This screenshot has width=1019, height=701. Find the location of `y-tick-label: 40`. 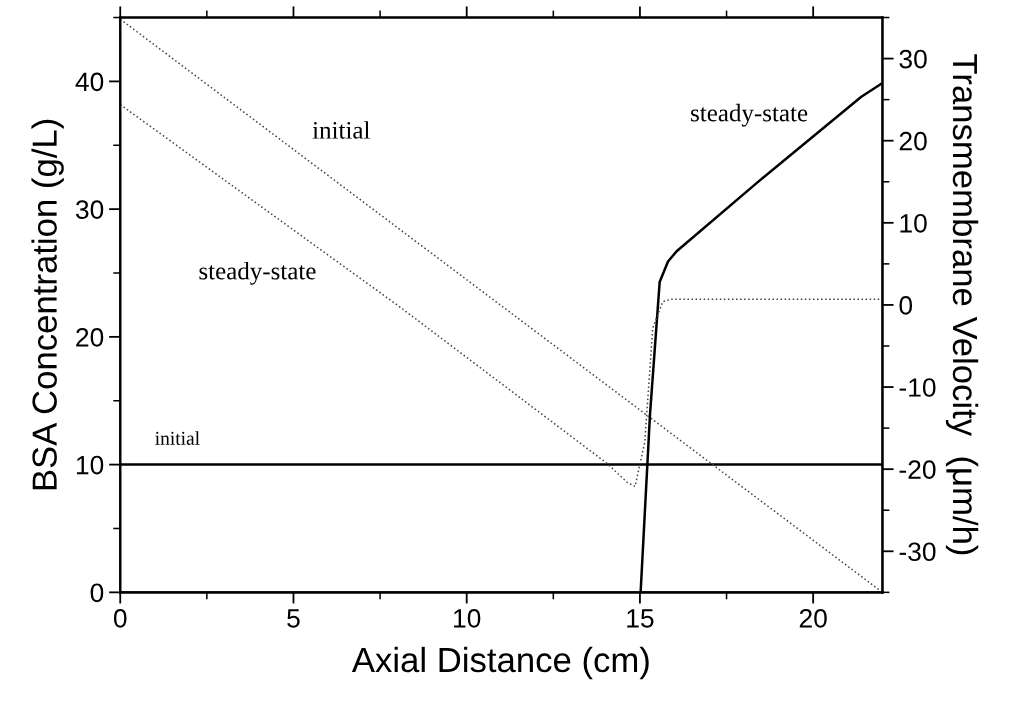

y-tick-label: 40 is located at coordinates (89, 82).